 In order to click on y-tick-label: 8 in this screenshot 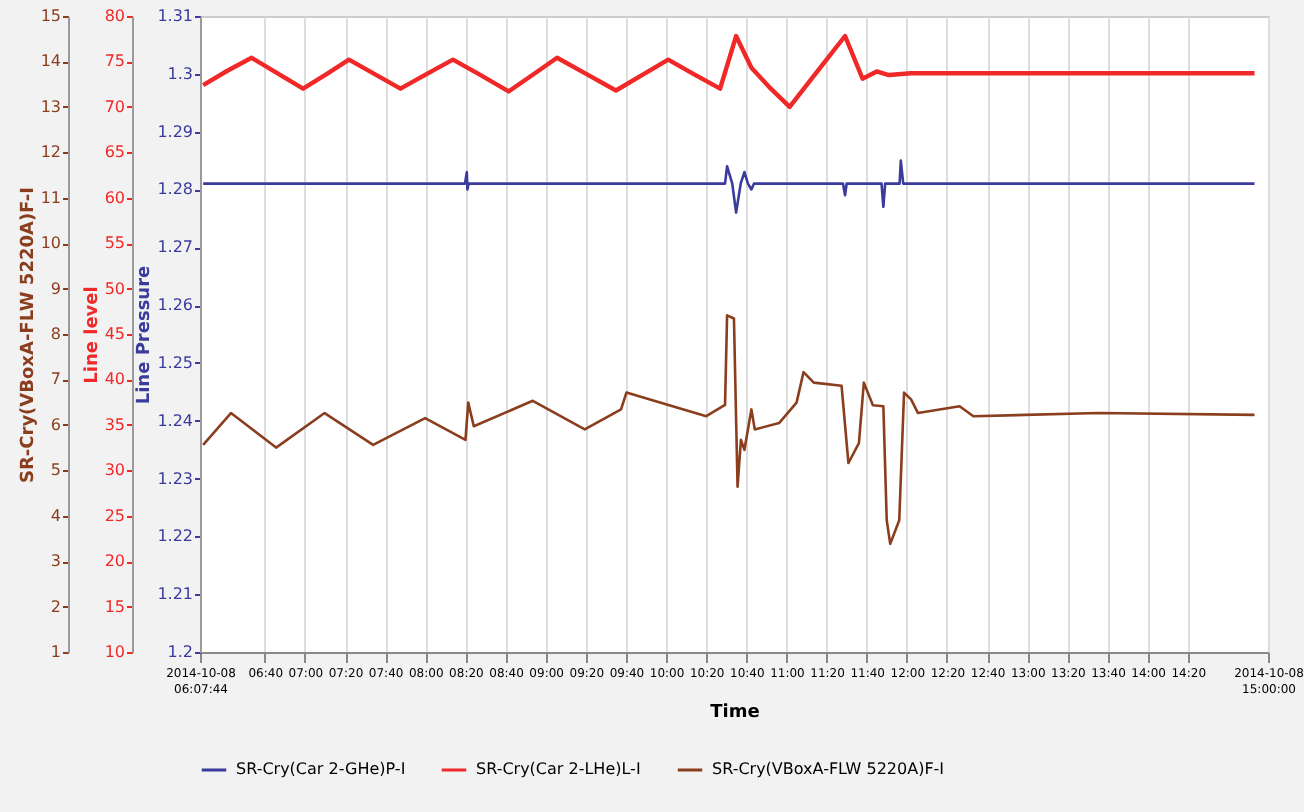, I will do `click(55, 334)`.